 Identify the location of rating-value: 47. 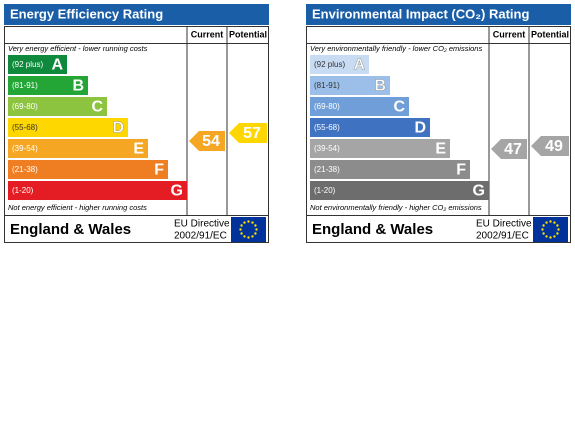
(513, 149).